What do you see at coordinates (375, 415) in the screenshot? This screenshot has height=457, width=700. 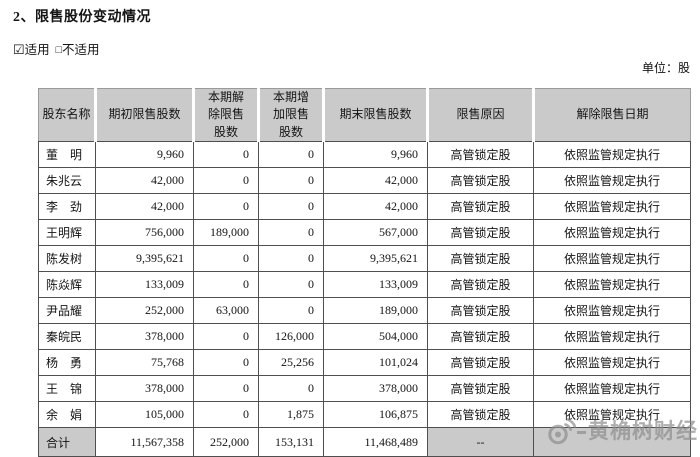 I see `cell-end-shares: 106,875` at bounding box center [375, 415].